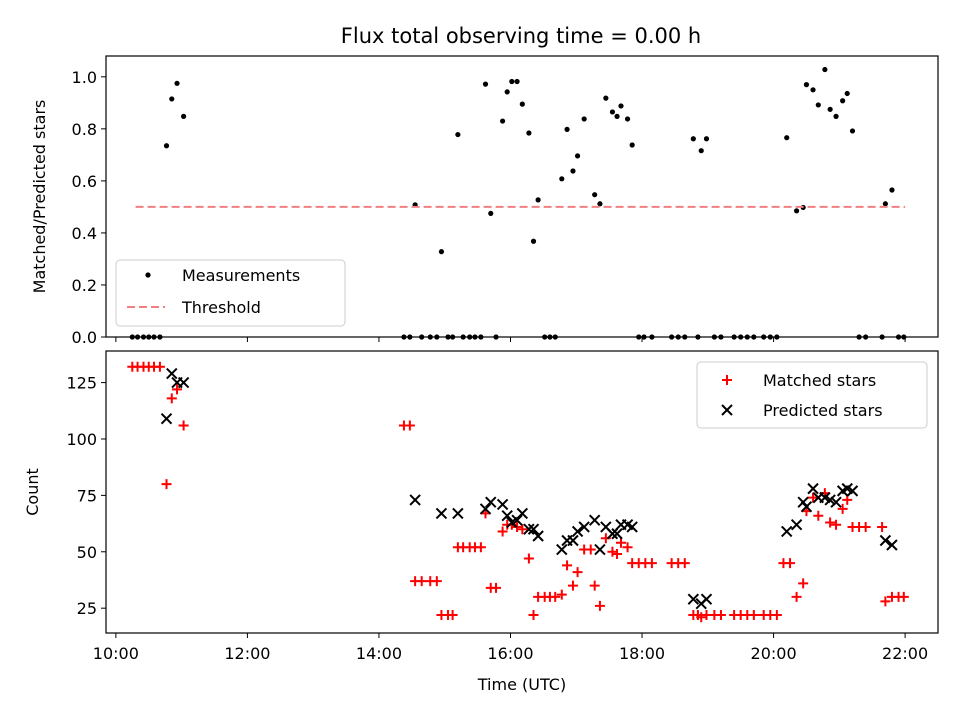 This screenshot has width=960, height=720. I want to click on x-tick-label: 18:00, so click(642, 653).